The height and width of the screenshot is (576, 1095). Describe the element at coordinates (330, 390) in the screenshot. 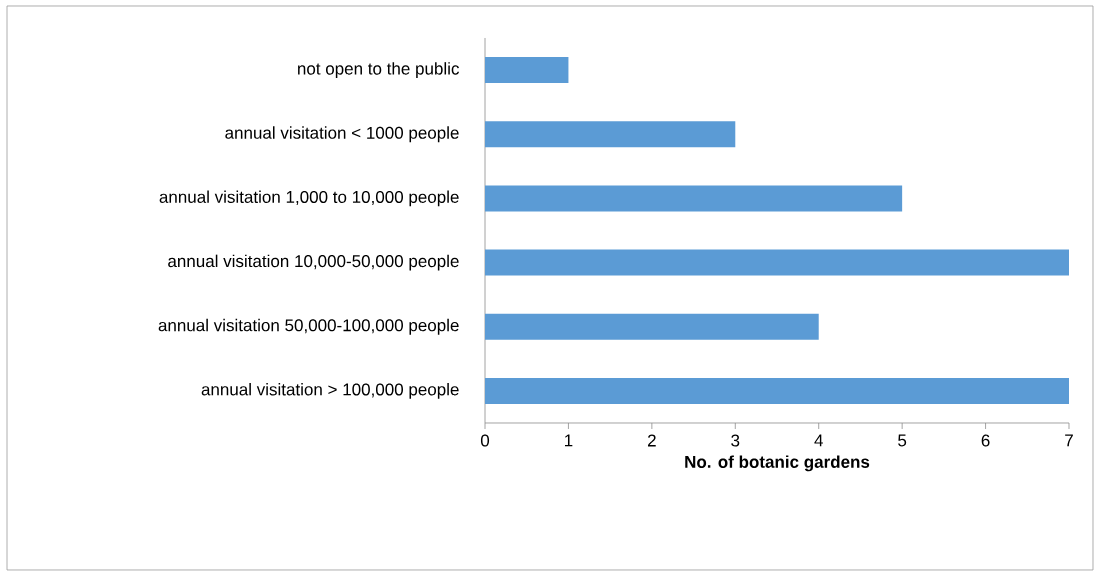

I see `y-tick-label: annual visitation > 100,000 people` at that location.